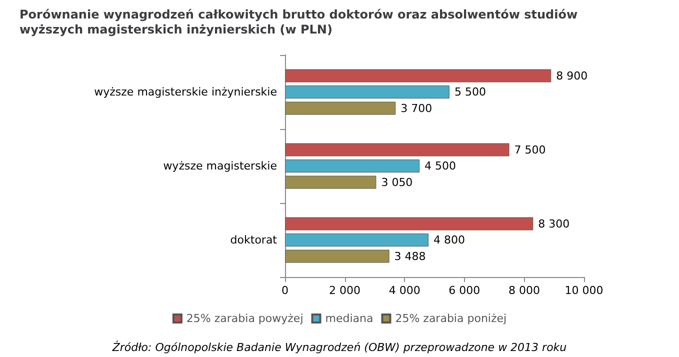 Image resolution: width=679 pixels, height=357 pixels. I want to click on chart-title: Porównanie wynagrodzeń całkowitych brutto doktorów oraz absolwentów studiów wyższych magisterskich inżynierskich (w PLN), so click(301, 22).